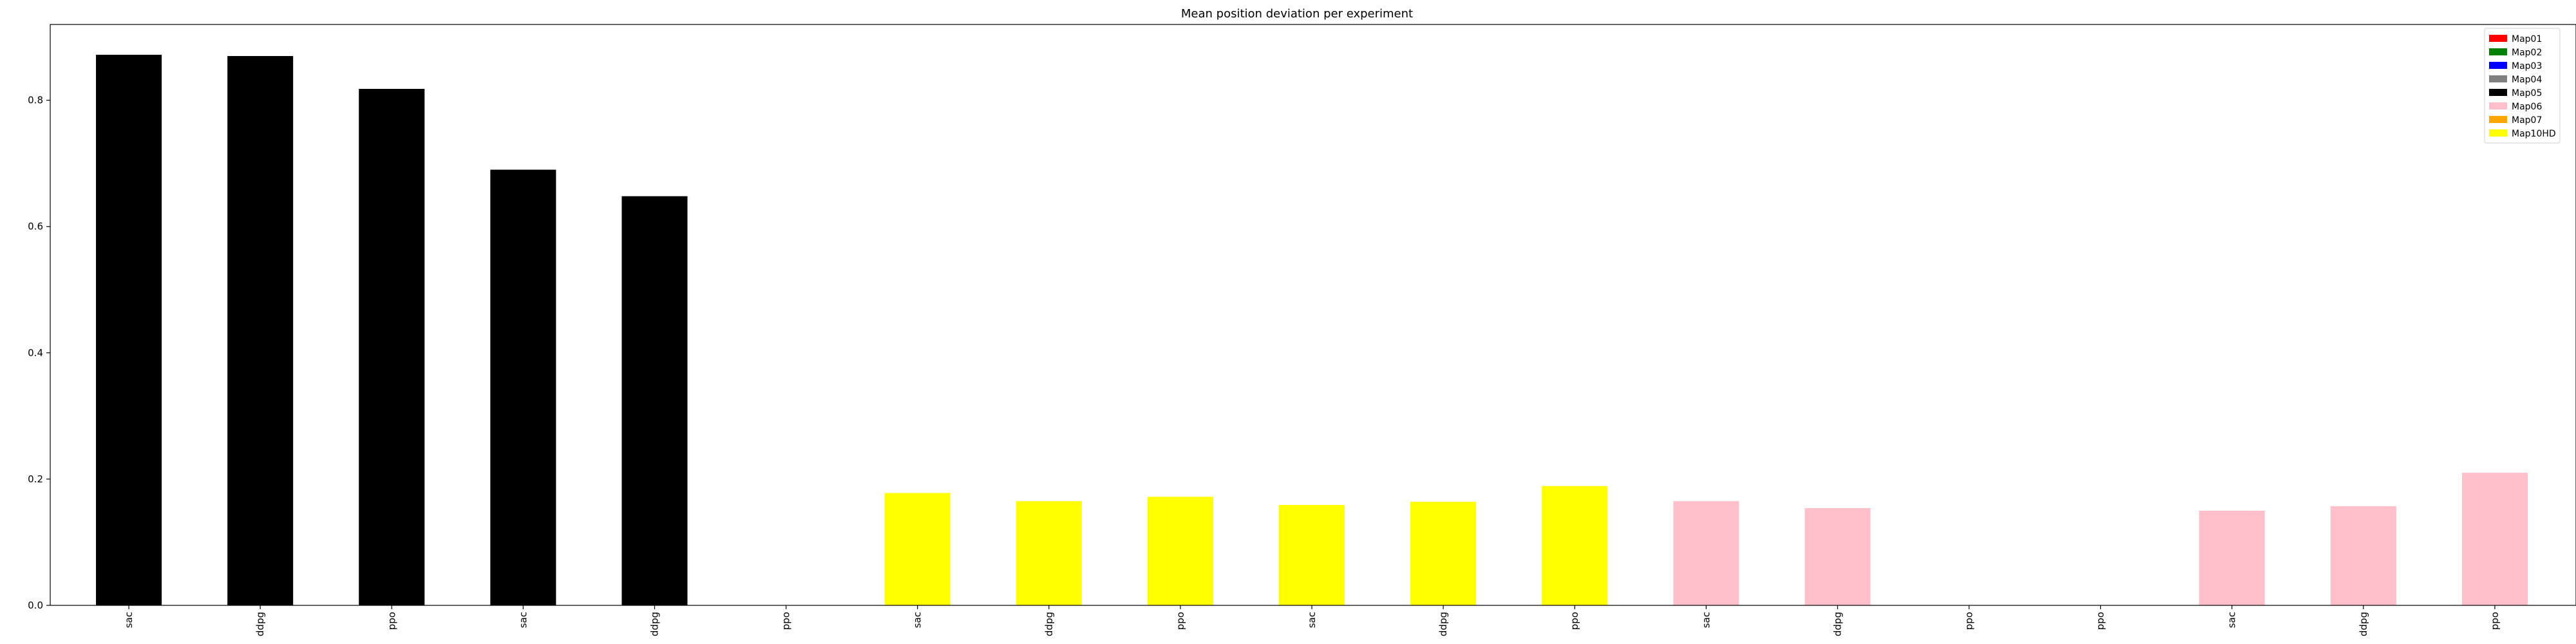 This screenshot has width=2576, height=644. Describe the element at coordinates (36, 100) in the screenshot. I see `y-tick-label: 0.8` at that location.